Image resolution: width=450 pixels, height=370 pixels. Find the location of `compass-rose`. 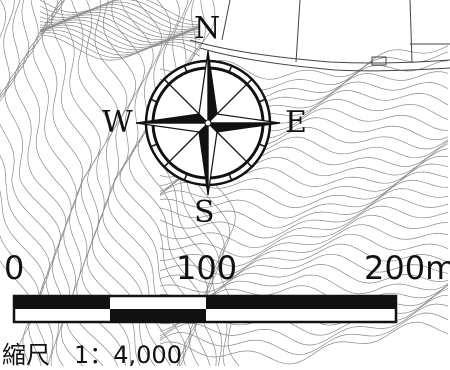

compass-rose is located at coordinates (208, 123).